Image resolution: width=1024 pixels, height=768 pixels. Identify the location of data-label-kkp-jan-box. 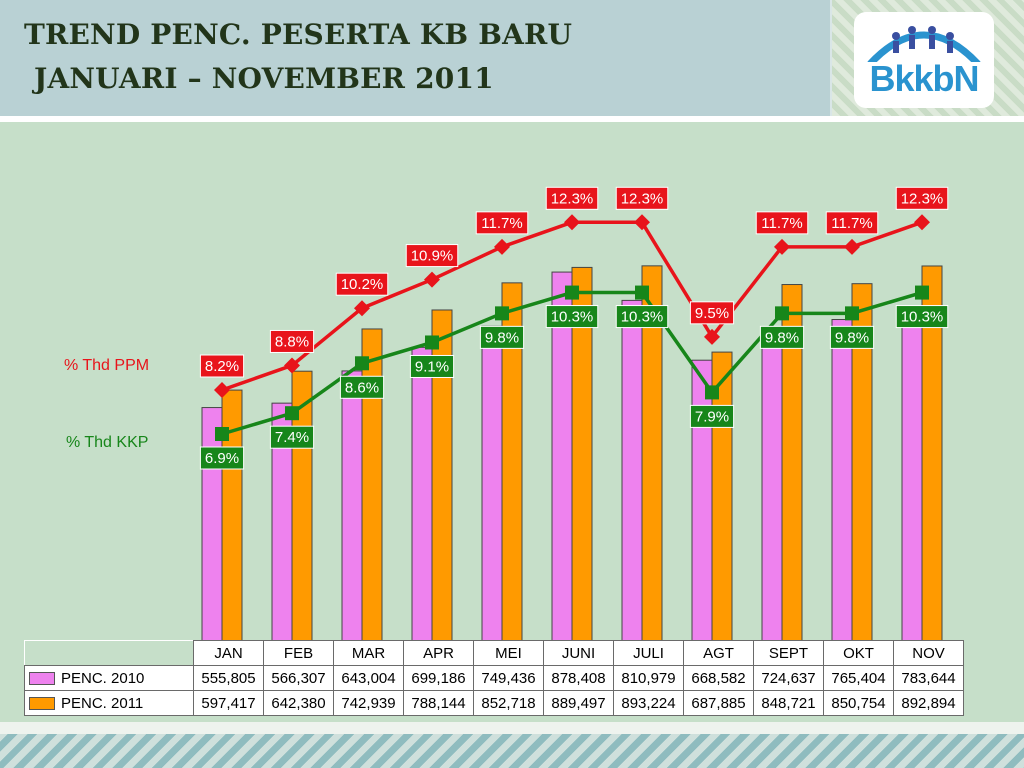
(222, 458).